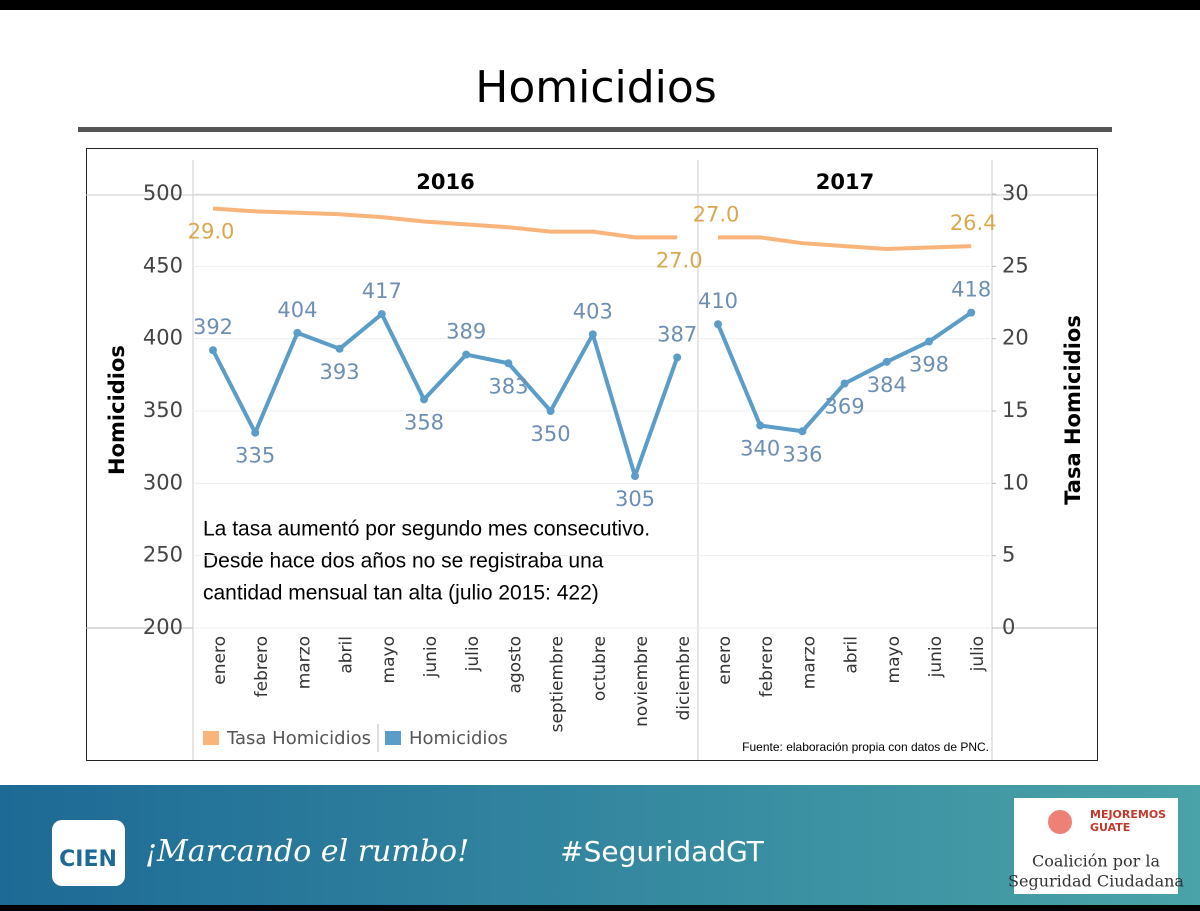 The image size is (1200, 911). Describe the element at coordinates (894, 659) in the screenshot. I see `x-tick-label: mayo` at that location.